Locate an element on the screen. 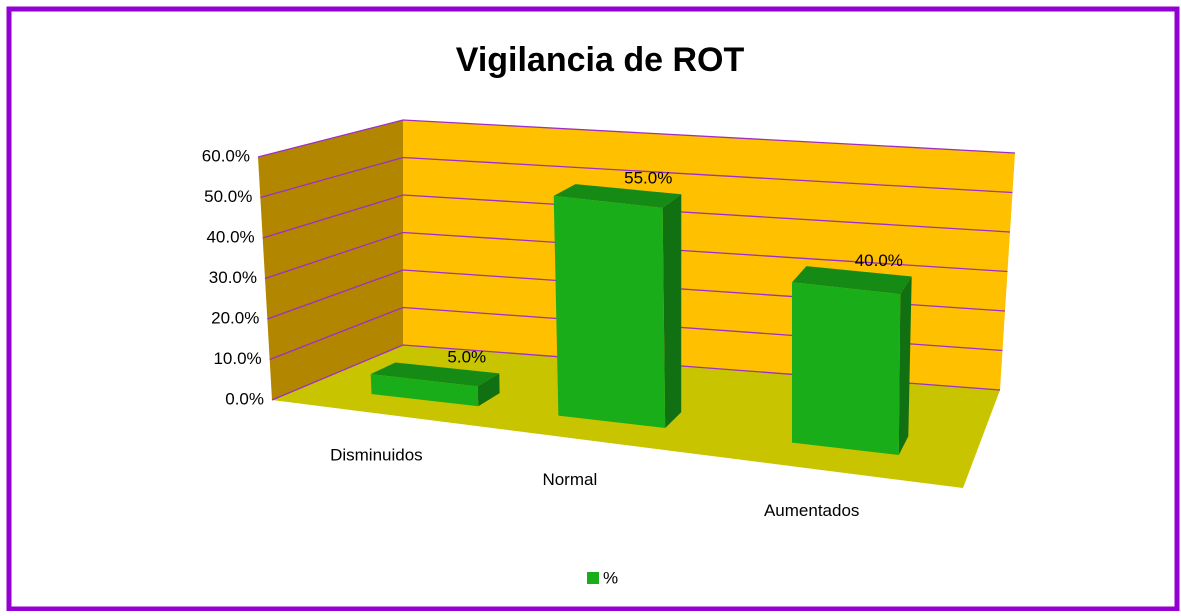 The width and height of the screenshot is (1181, 616). x-tick-label: Disminuidos is located at coordinates (376, 454).